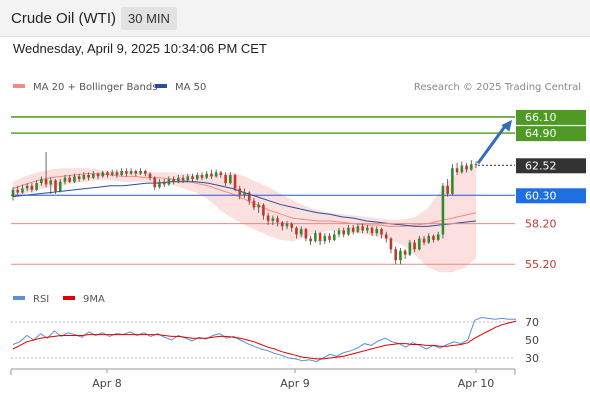 The height and width of the screenshot is (400, 590). What do you see at coordinates (244, 200) in the screenshot?
I see `ma20-line` at bounding box center [244, 200].